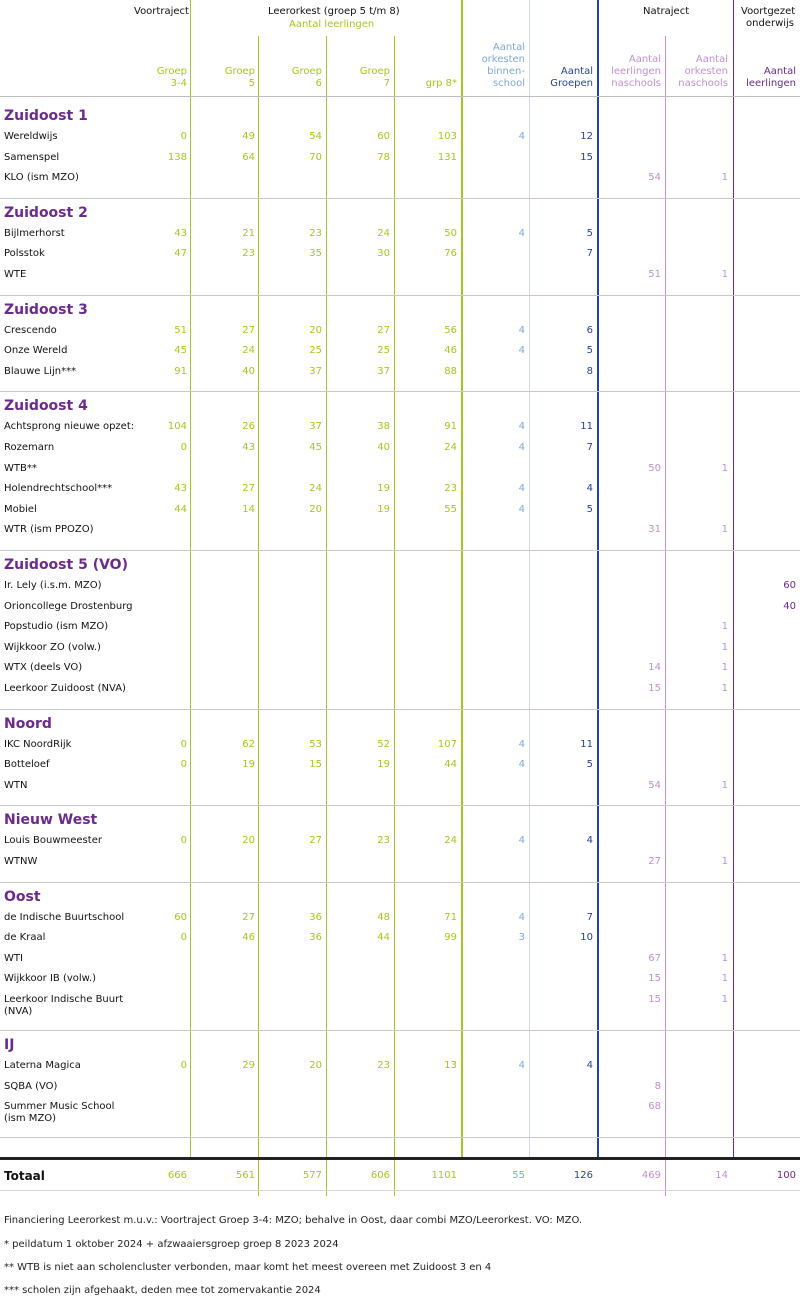 The image size is (800, 1303). What do you see at coordinates (400, 1158) in the screenshot?
I see `total-divider` at bounding box center [400, 1158].